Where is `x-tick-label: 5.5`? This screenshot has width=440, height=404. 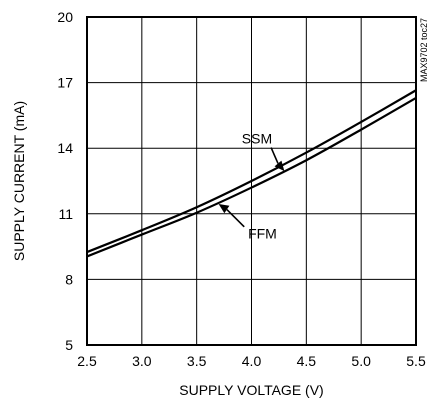 x-tick-label: 5.5 is located at coordinates (416, 361).